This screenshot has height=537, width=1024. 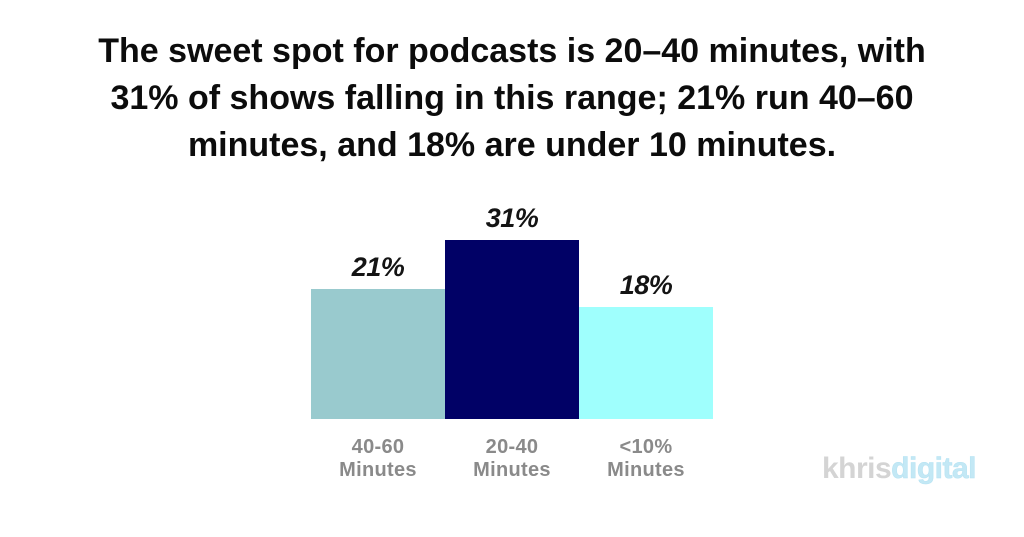 I want to click on bar-group-20-40-minutes: 31%, so click(x=512, y=311).